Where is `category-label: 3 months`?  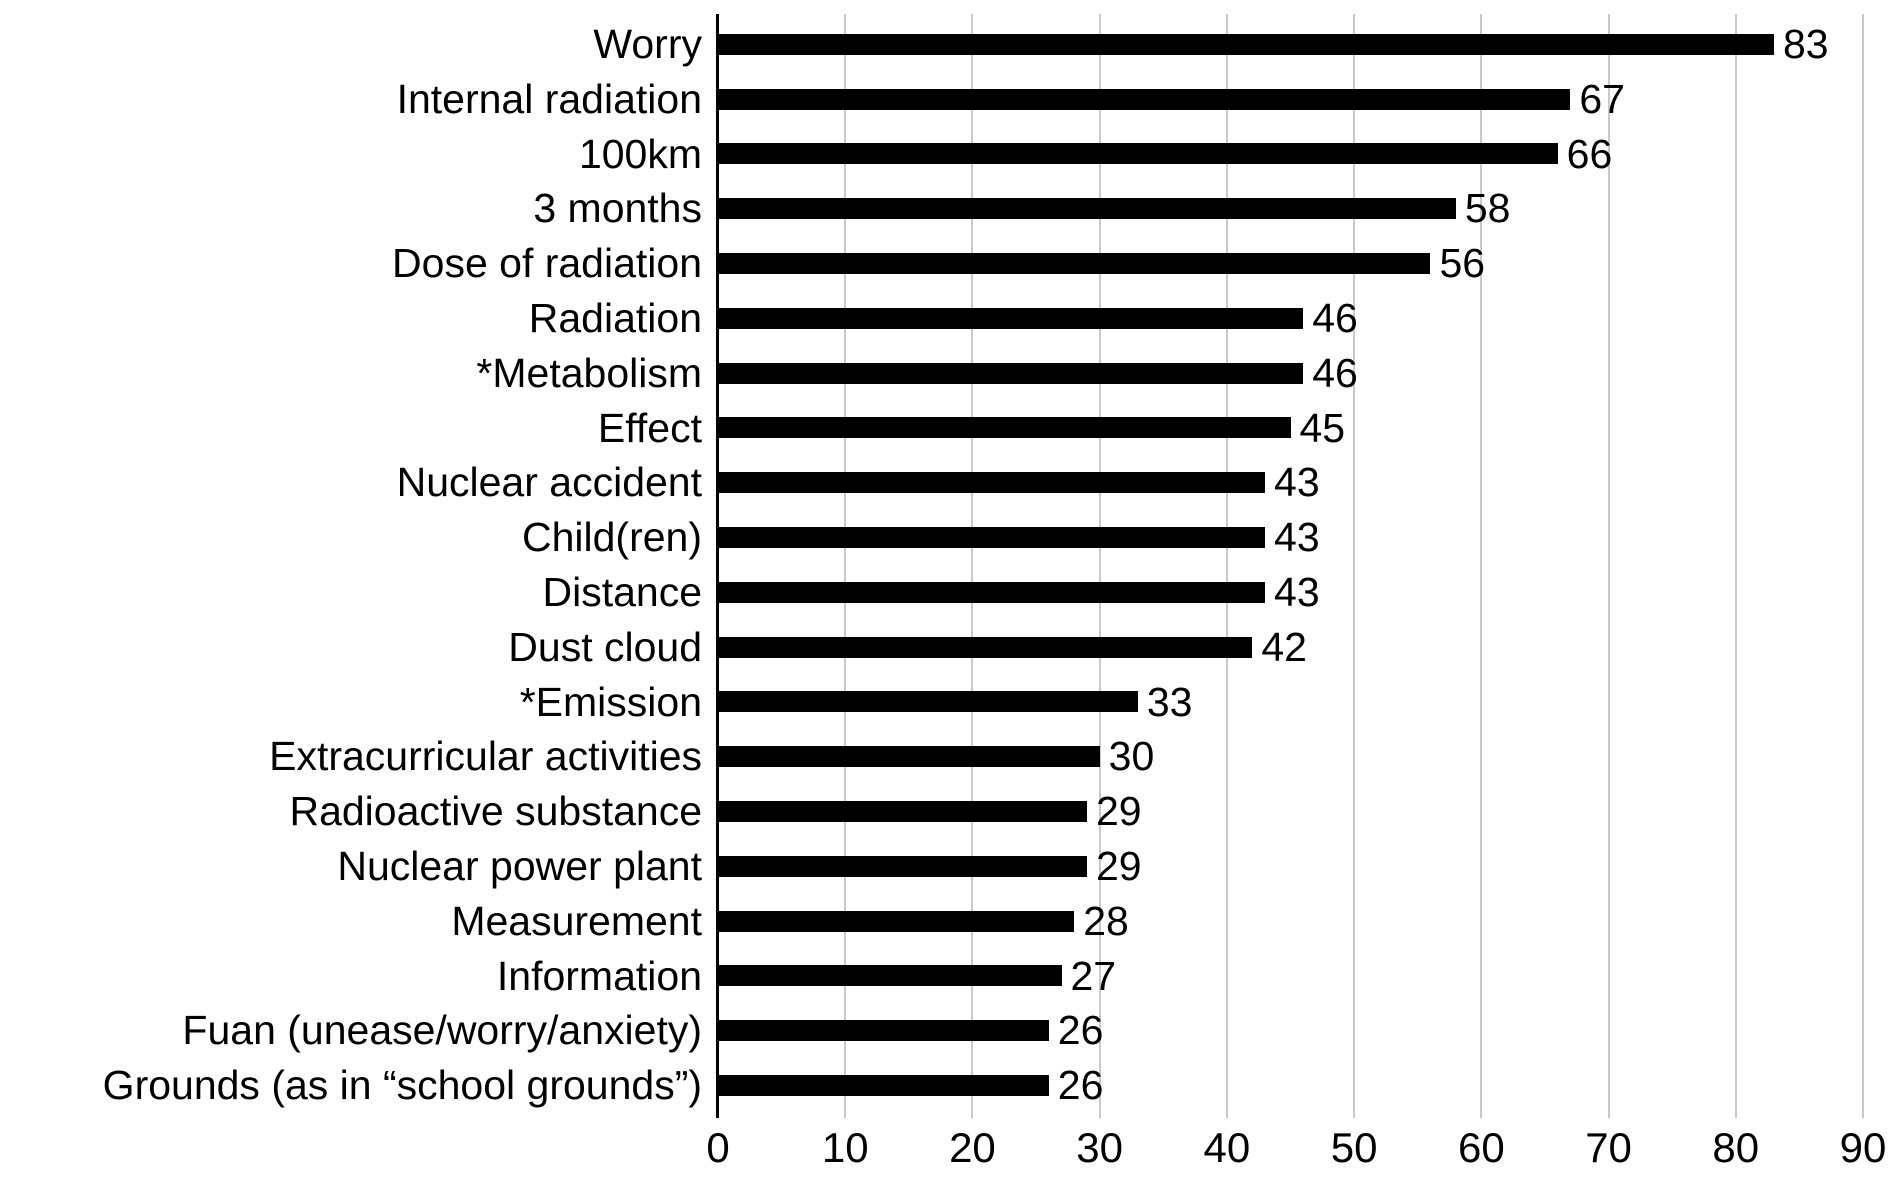
category-label: 3 months is located at coordinates (617, 208).